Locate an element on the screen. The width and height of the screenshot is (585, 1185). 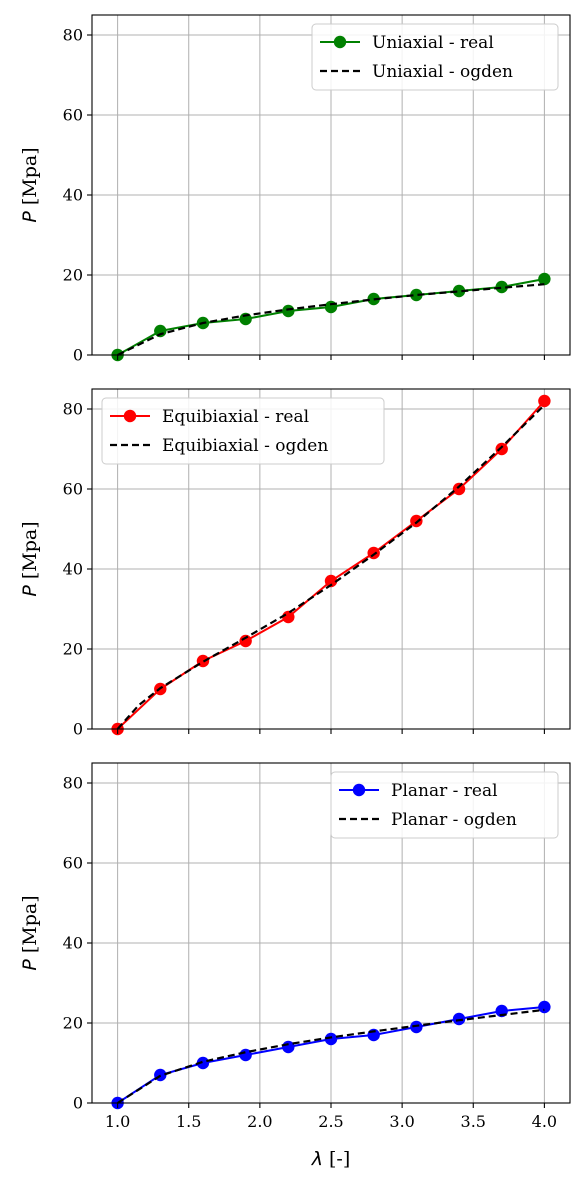
x-tick-label: 4.0 is located at coordinates (544, 1121).